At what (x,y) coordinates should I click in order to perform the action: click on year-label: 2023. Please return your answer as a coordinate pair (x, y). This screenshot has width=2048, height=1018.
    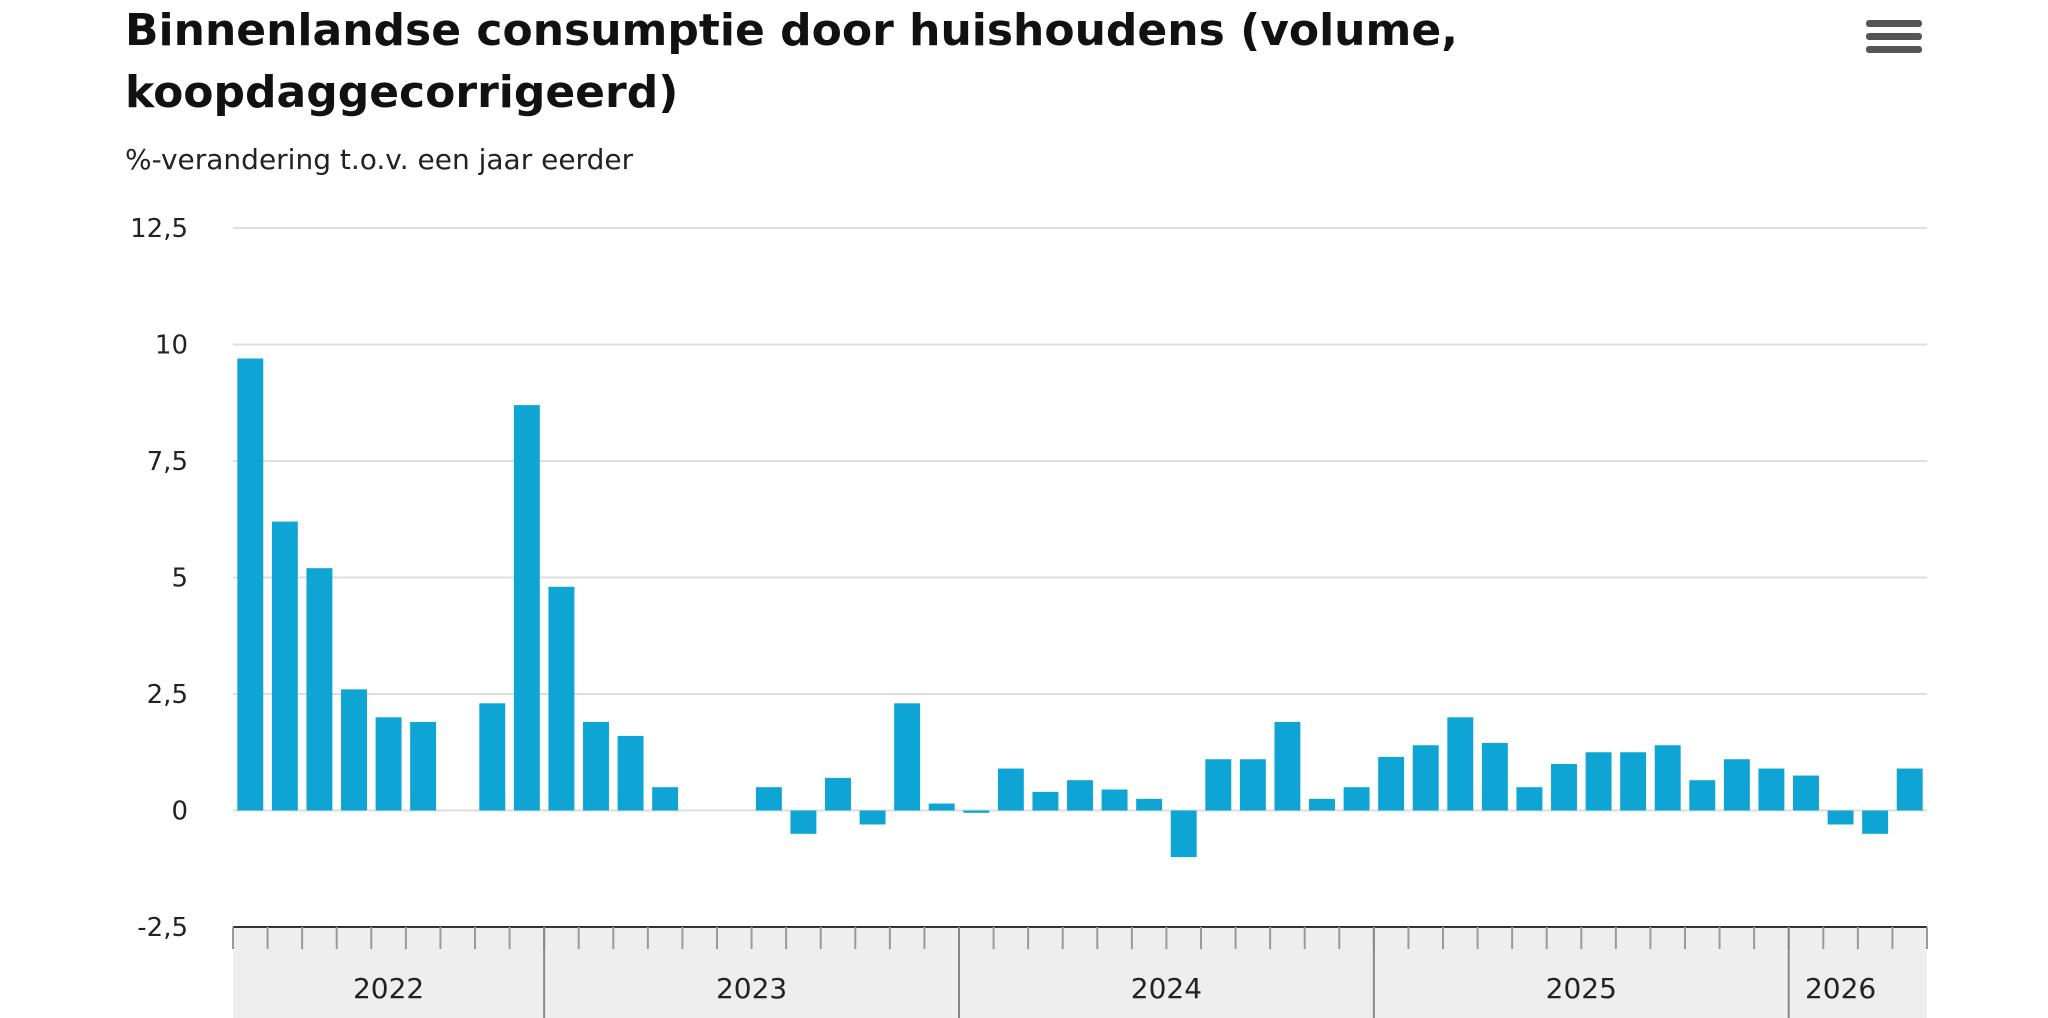
    Looking at the image, I should click on (751, 988).